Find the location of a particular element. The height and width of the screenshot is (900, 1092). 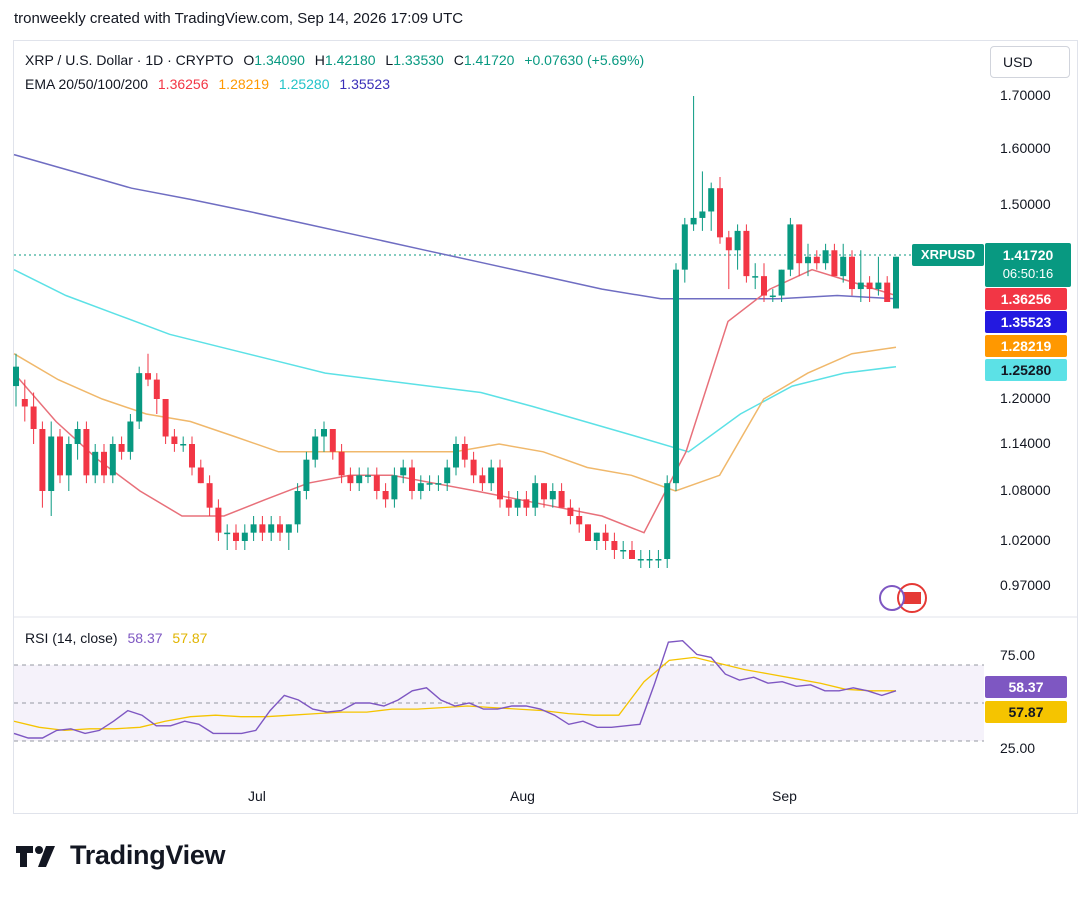

close-label: C is located at coordinates (458, 60).